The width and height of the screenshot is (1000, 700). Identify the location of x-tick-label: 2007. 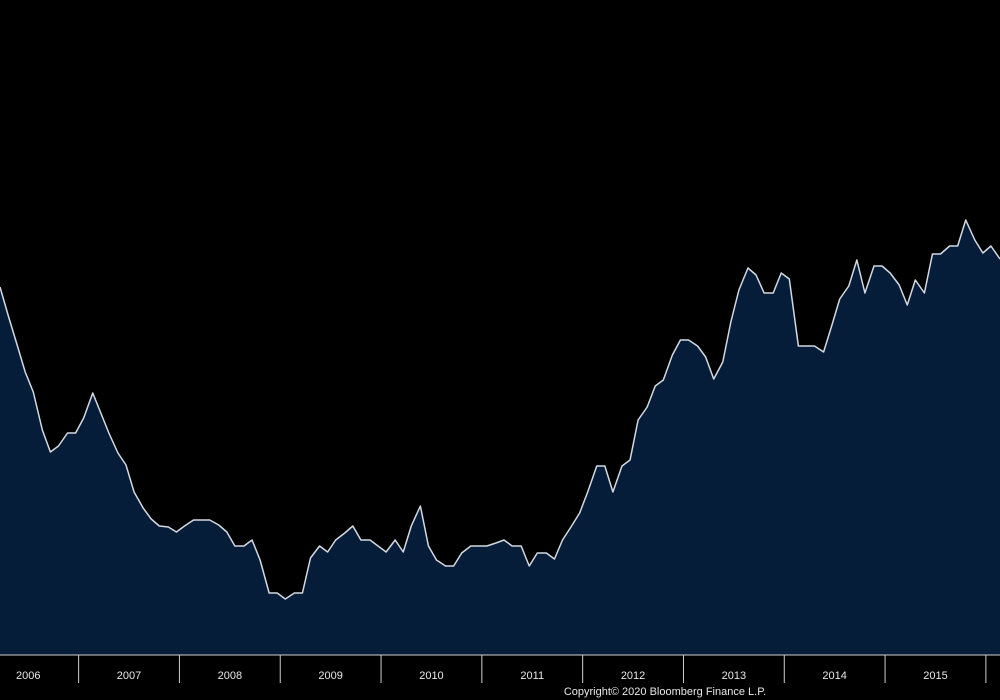
(129, 676).